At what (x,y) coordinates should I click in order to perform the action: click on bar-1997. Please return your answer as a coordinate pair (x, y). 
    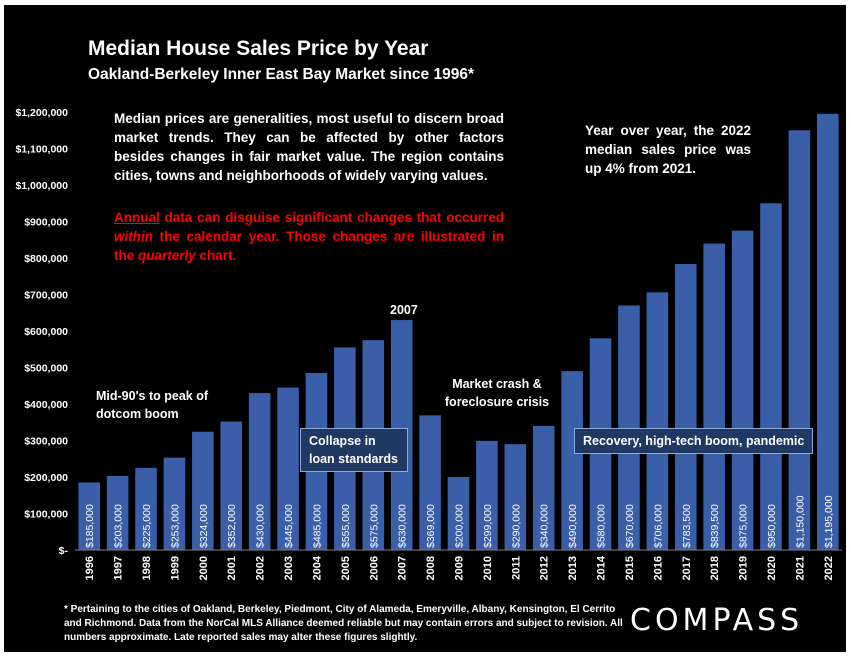
    Looking at the image, I should click on (117, 512).